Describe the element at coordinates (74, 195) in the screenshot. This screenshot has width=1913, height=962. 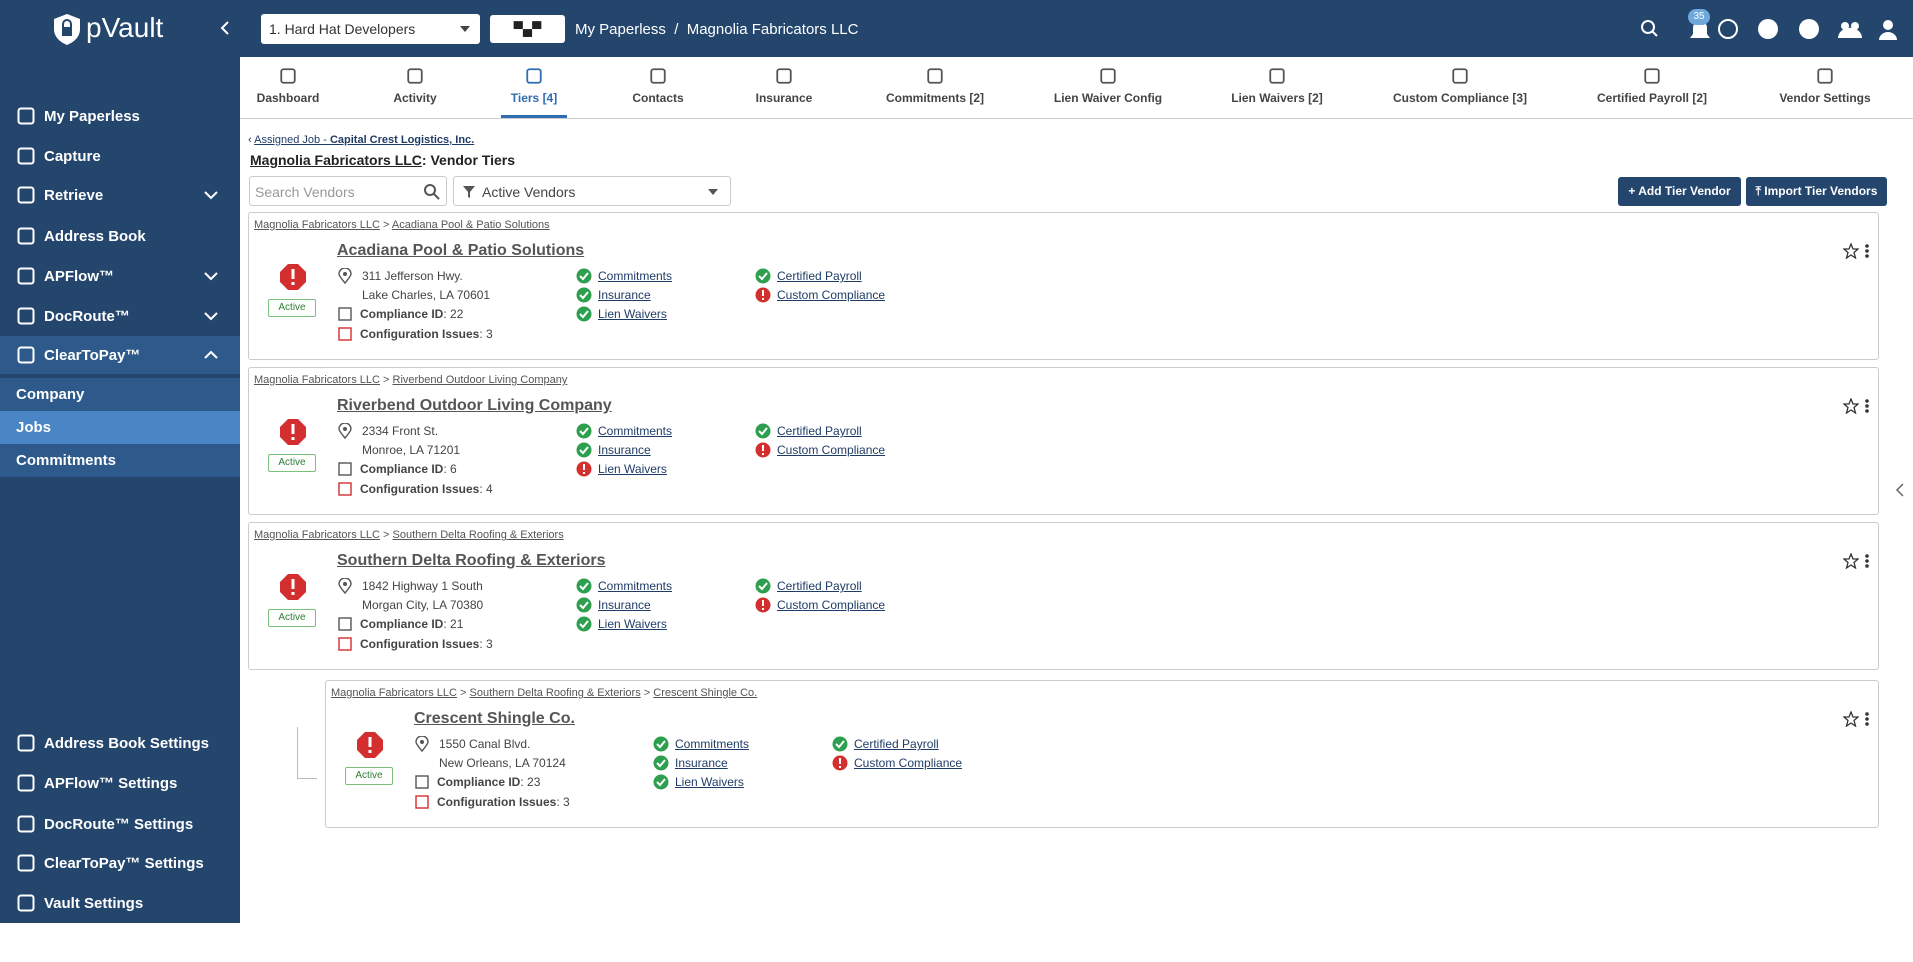
I see `nav-label: Retrieve` at that location.